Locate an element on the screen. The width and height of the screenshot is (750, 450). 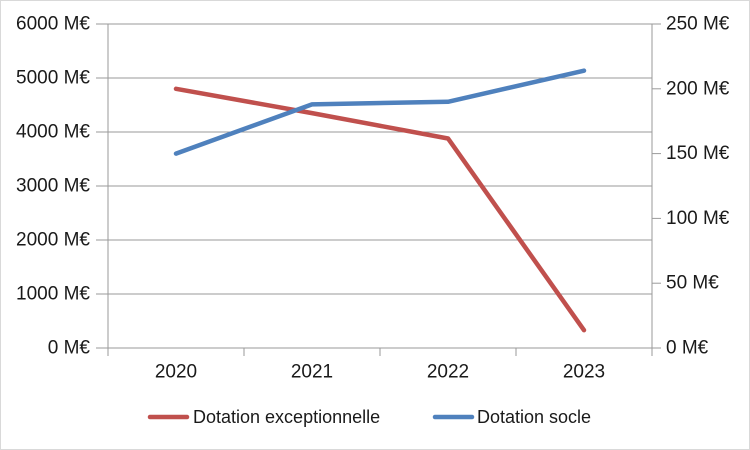
right-axis-tick-label: 100 M€ is located at coordinates (698, 218).